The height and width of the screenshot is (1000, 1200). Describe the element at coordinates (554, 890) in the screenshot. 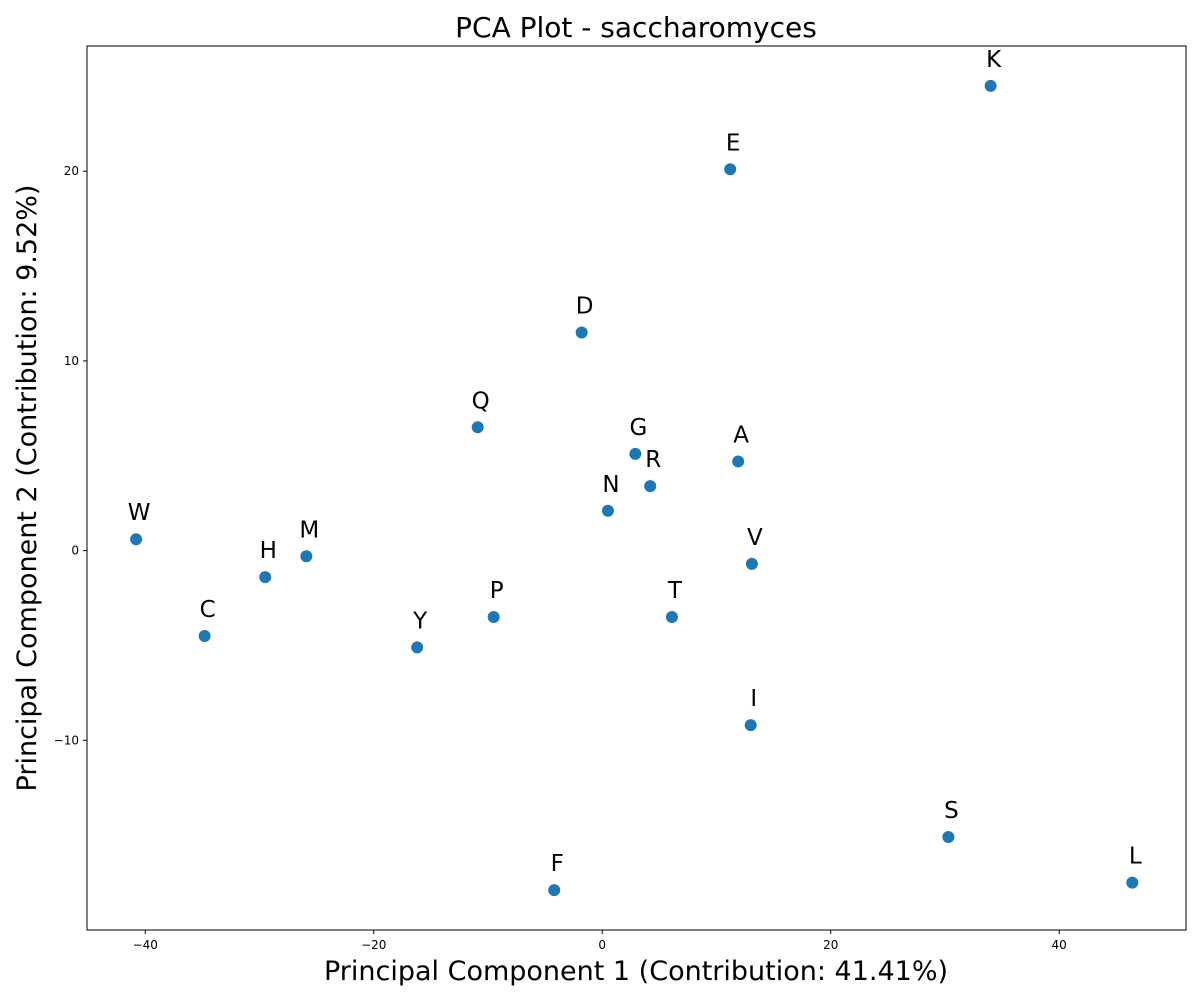

I see `data-point-f` at that location.